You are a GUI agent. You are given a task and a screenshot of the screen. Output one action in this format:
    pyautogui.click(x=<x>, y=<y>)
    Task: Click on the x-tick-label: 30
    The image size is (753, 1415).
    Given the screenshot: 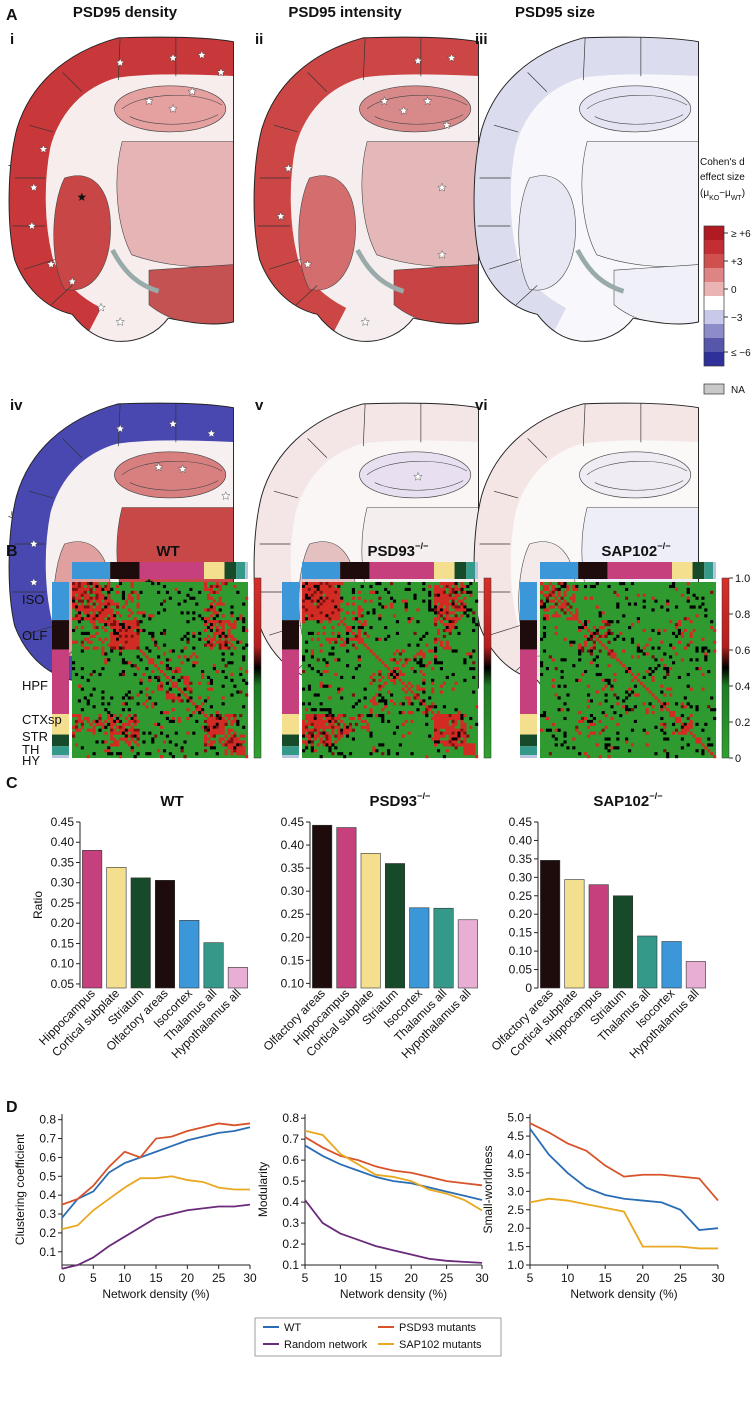 What is the action you would take?
    pyautogui.click(x=482, y=1278)
    